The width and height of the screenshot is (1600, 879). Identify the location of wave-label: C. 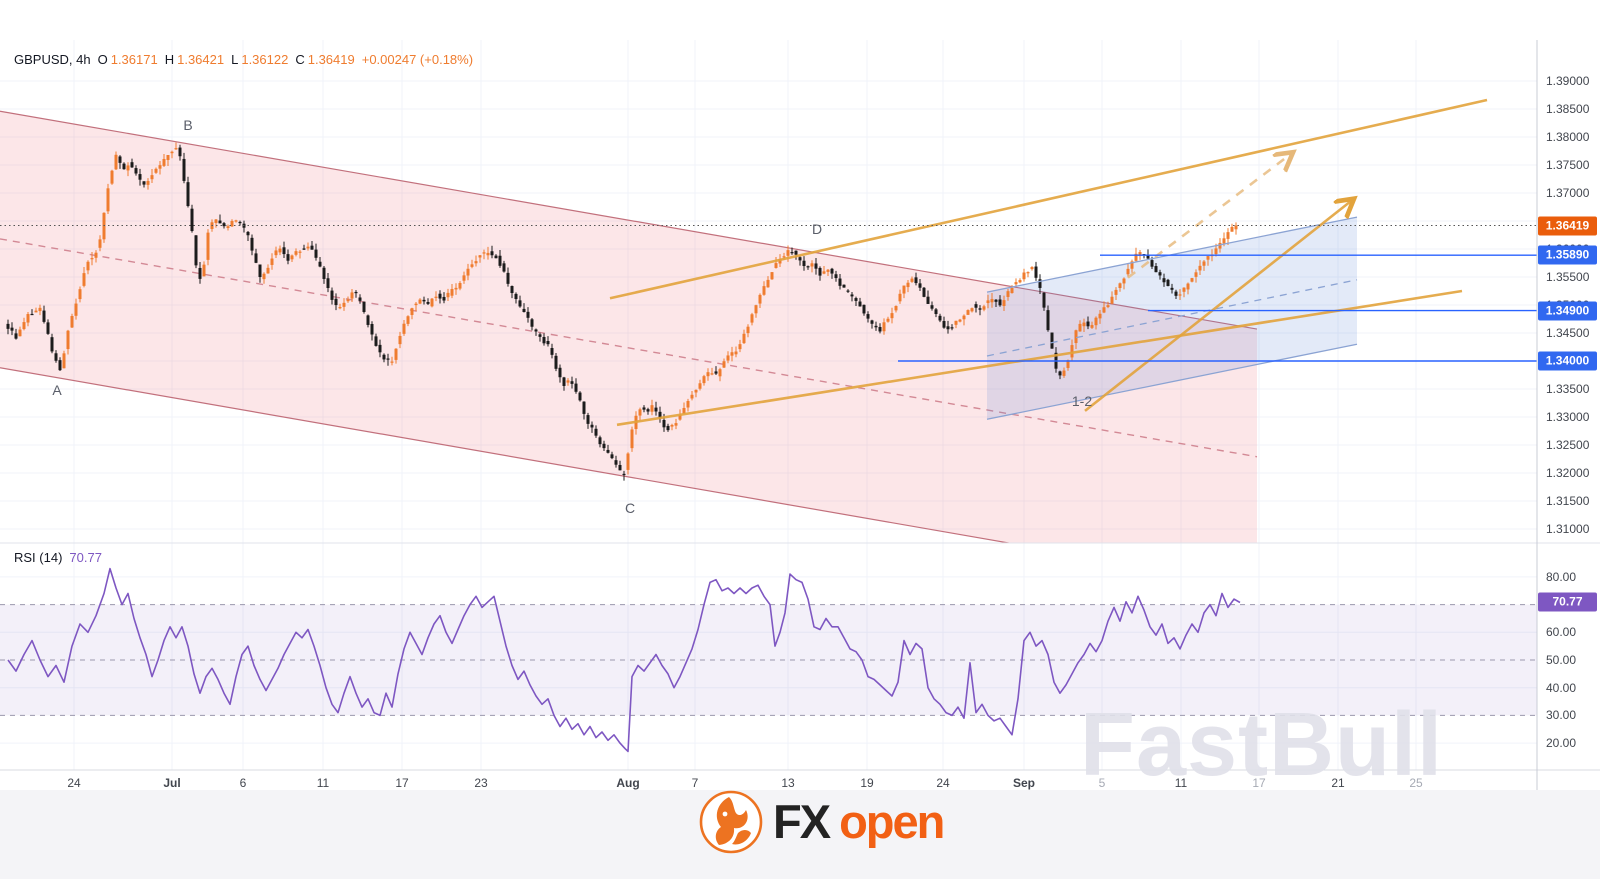
(630, 508).